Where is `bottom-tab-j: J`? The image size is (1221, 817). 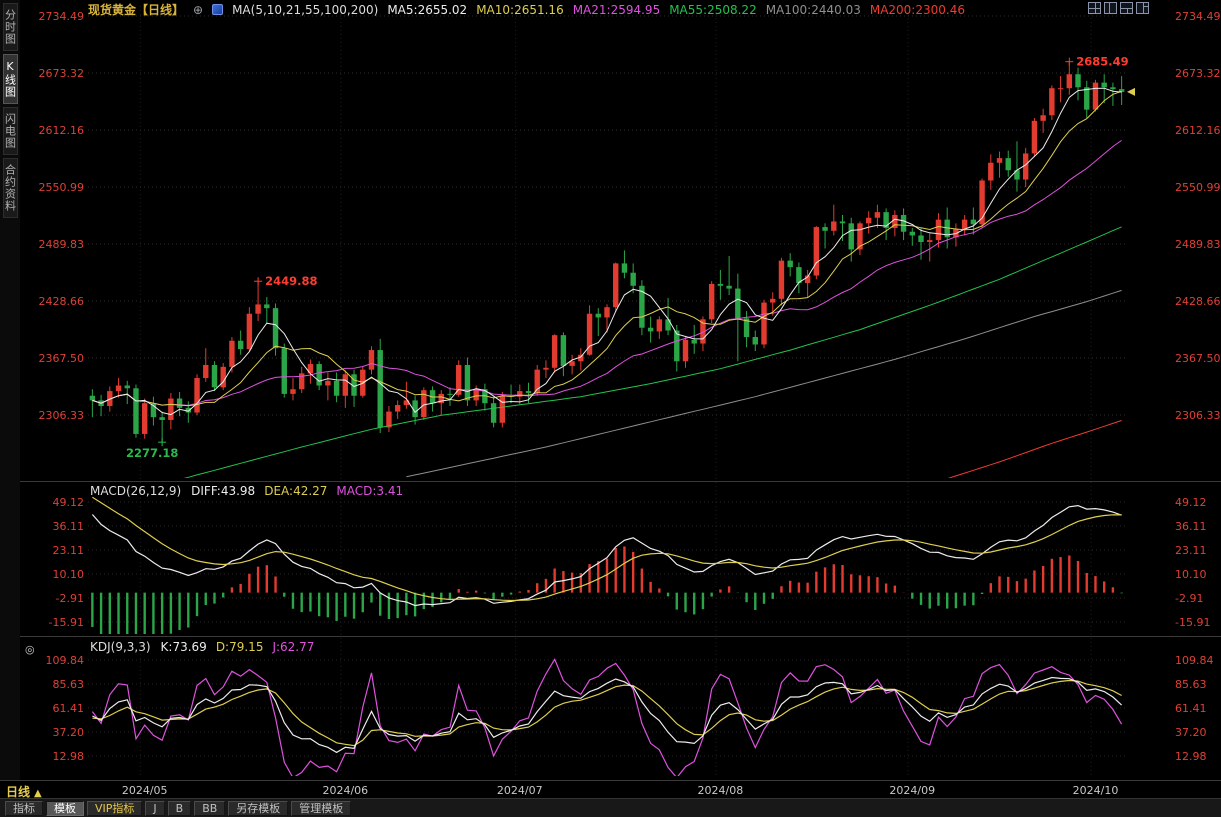
bottom-tab-j: J is located at coordinates (155, 808).